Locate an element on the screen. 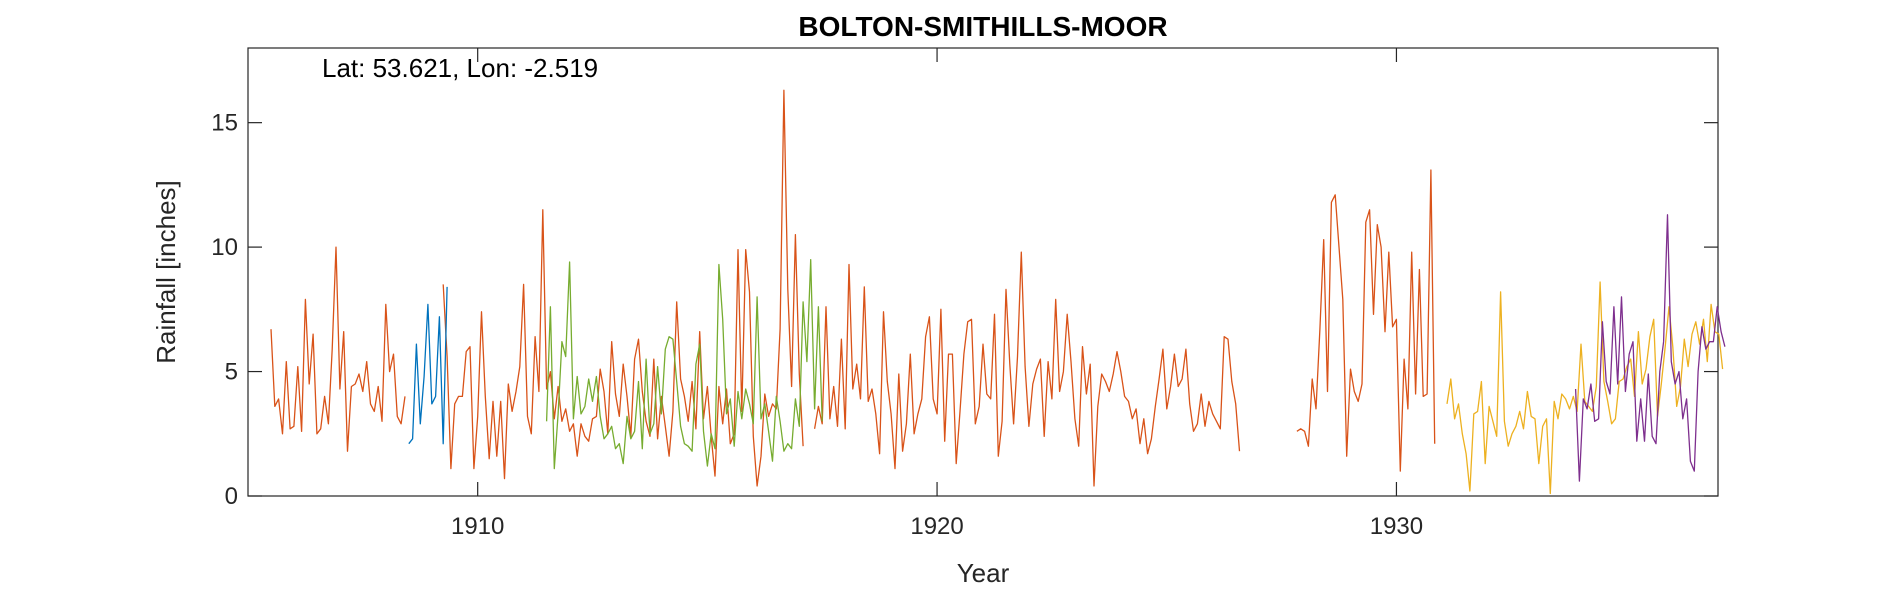  x-tick-label-0: 1910 is located at coordinates (477, 526).